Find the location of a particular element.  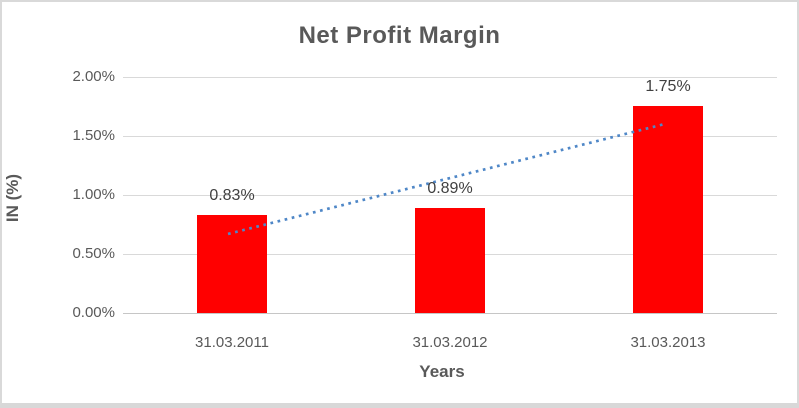

bar-31.03.2013 is located at coordinates (668, 209).